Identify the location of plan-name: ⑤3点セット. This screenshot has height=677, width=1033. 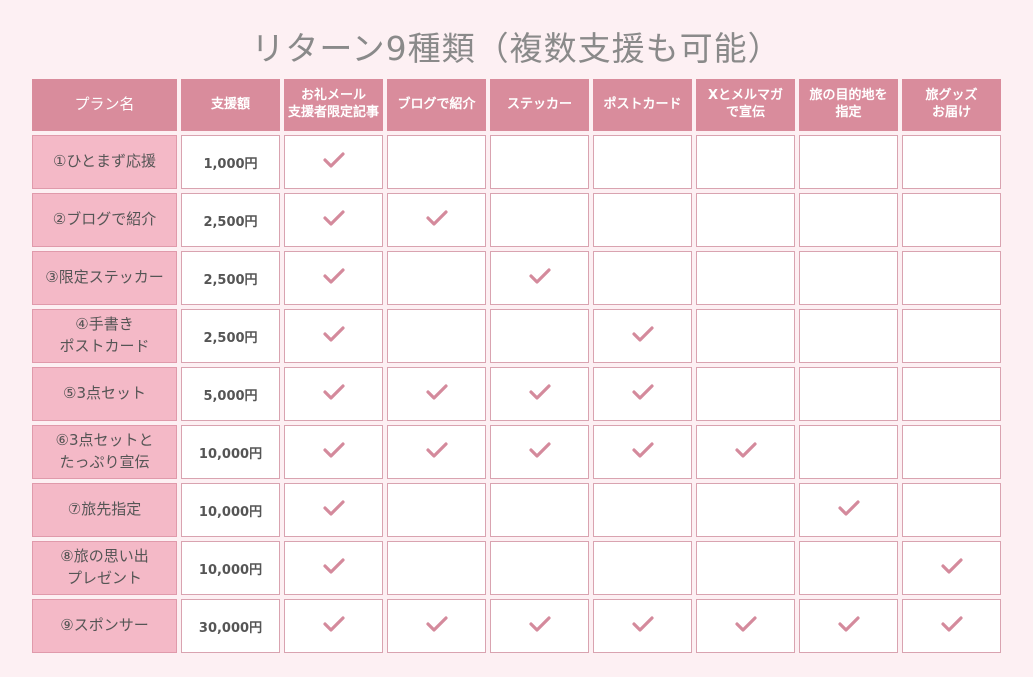
(104, 394).